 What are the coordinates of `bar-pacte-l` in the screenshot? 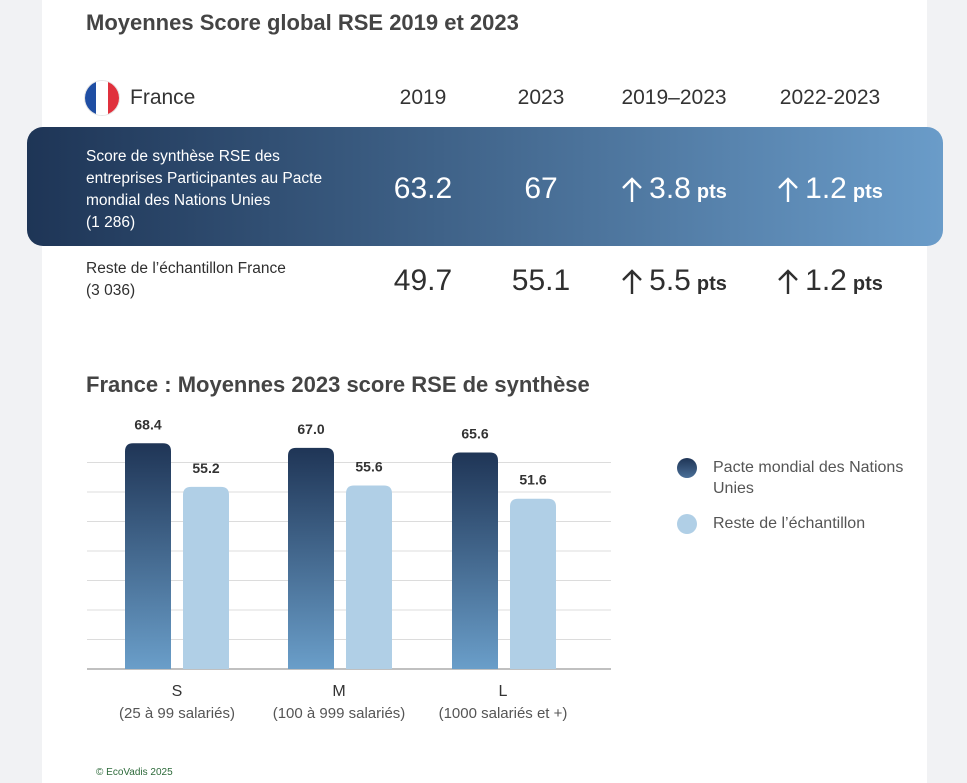 It's located at (475, 560).